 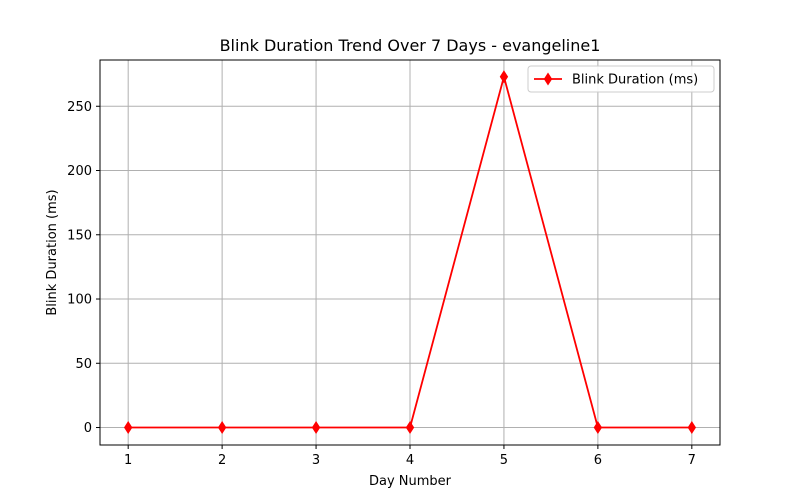 What do you see at coordinates (504, 460) in the screenshot?
I see `x-tick-label: 5` at bounding box center [504, 460].